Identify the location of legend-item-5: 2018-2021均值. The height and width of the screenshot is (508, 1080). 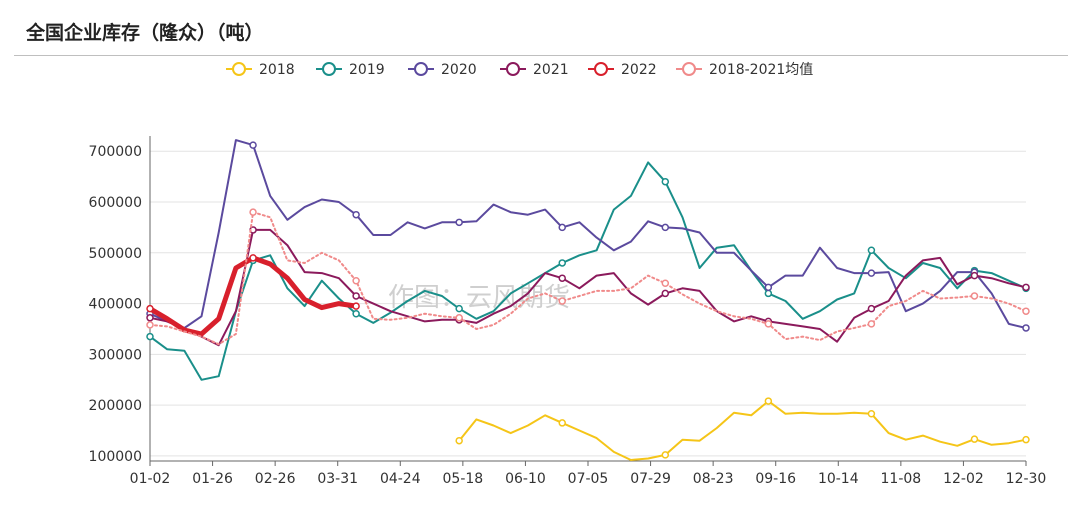
(744, 70).